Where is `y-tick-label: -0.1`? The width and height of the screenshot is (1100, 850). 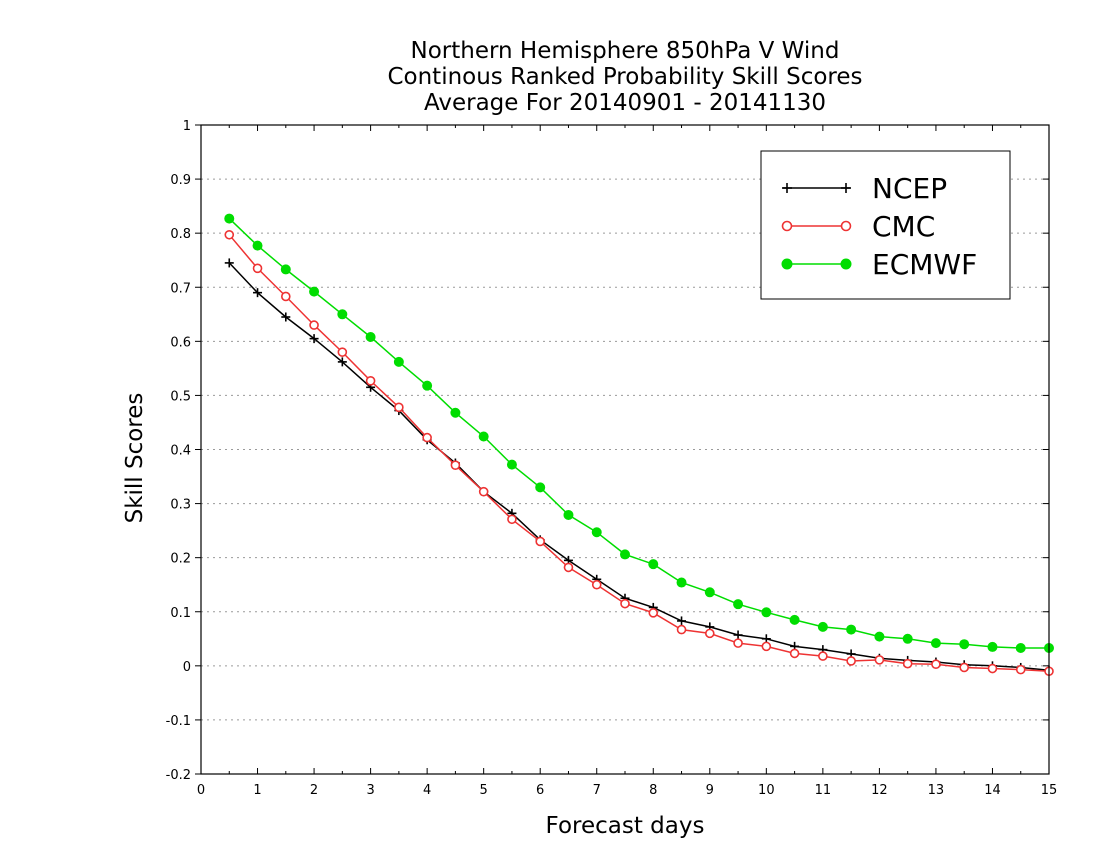 y-tick-label: -0.1 is located at coordinates (178, 721).